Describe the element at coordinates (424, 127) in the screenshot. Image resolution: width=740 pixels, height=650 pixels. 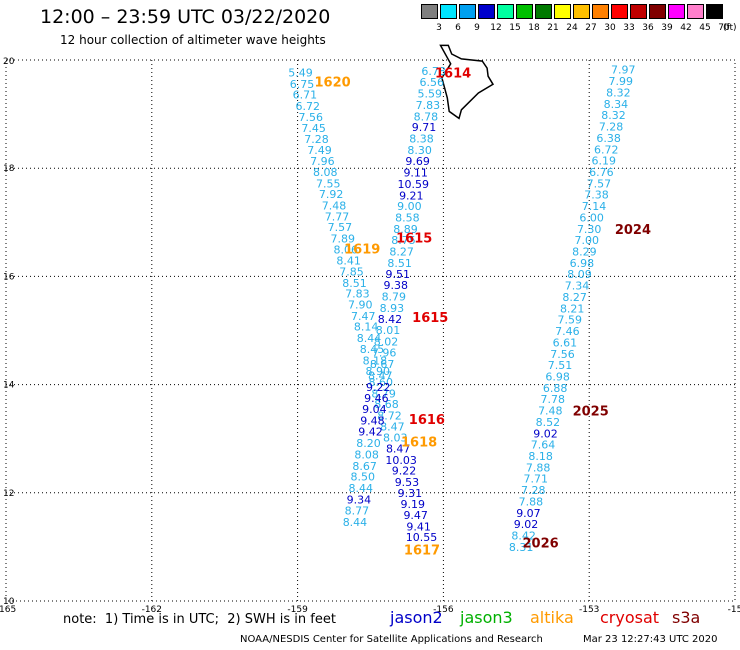
I see `data-label-jason2: 9.71` at that location.